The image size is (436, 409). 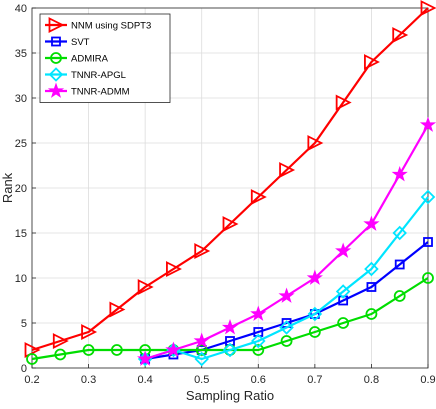 What do you see at coordinates (31, 380) in the screenshot?
I see `x-tick-label: 0.2` at bounding box center [31, 380].